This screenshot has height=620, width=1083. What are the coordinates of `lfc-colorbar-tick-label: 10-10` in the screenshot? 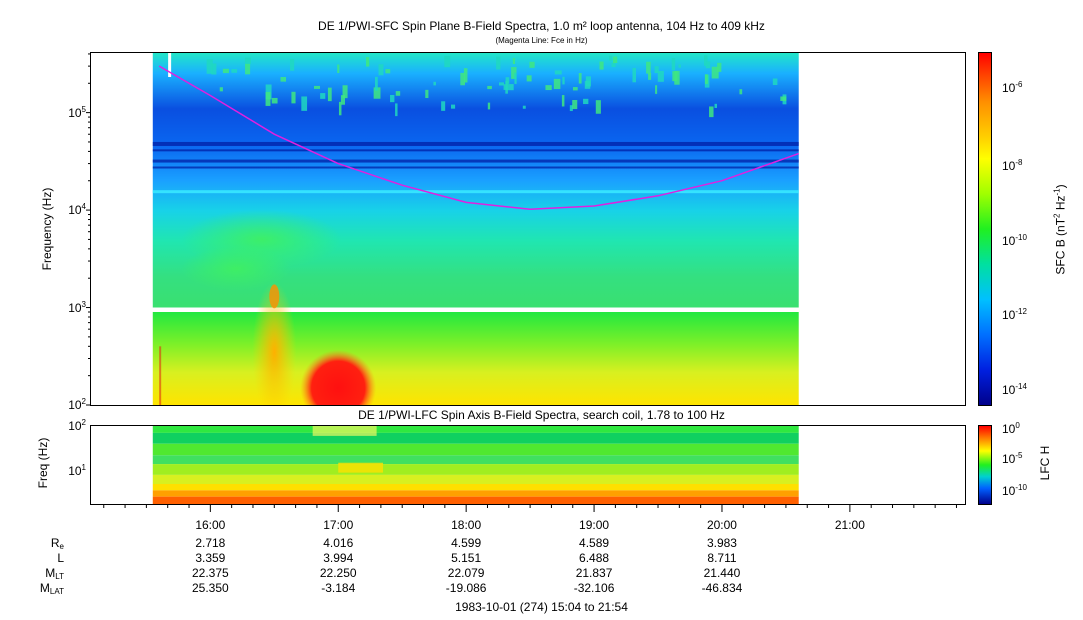 It's located at (1014, 490).